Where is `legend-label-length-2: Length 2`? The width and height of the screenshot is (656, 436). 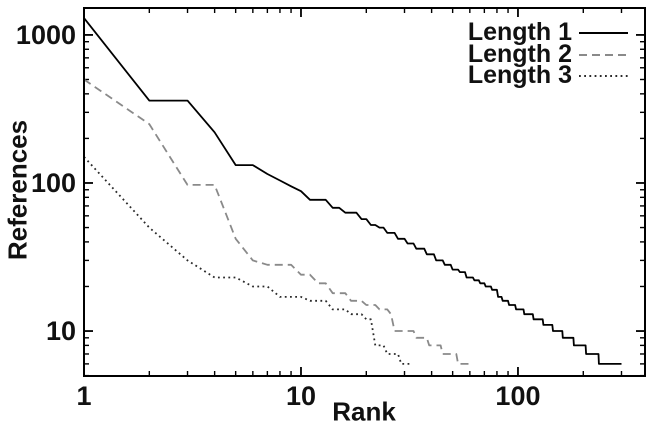
legend-label-length-2: Length 2 is located at coordinates (519, 54).